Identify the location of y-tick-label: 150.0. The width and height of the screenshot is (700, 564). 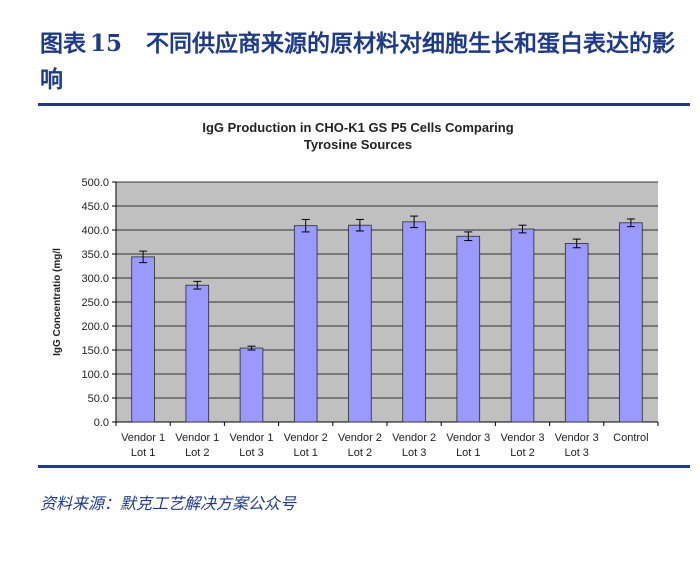
(95, 351).